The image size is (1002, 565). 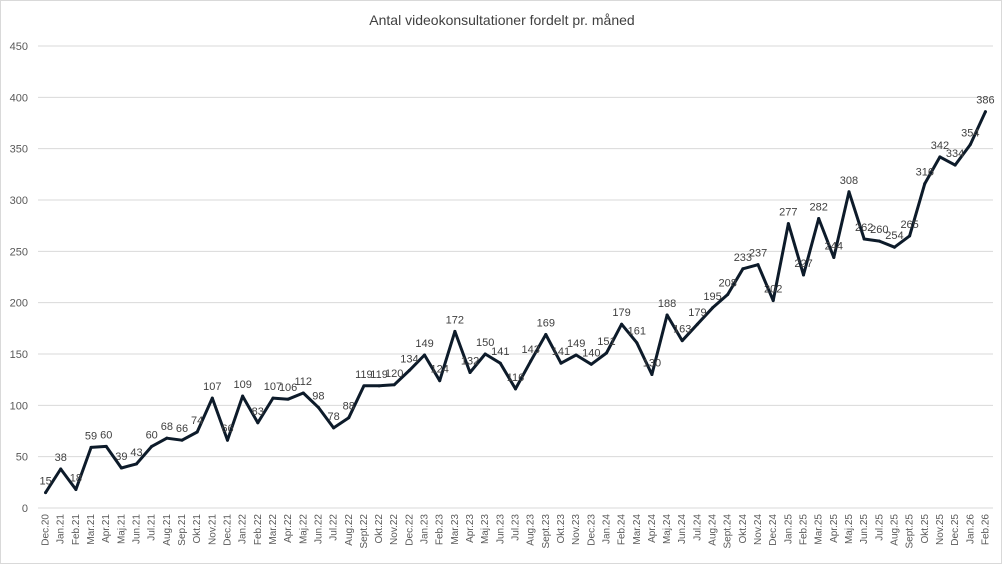 I want to click on x-tick-label: Jul.24, so click(x=697, y=527).